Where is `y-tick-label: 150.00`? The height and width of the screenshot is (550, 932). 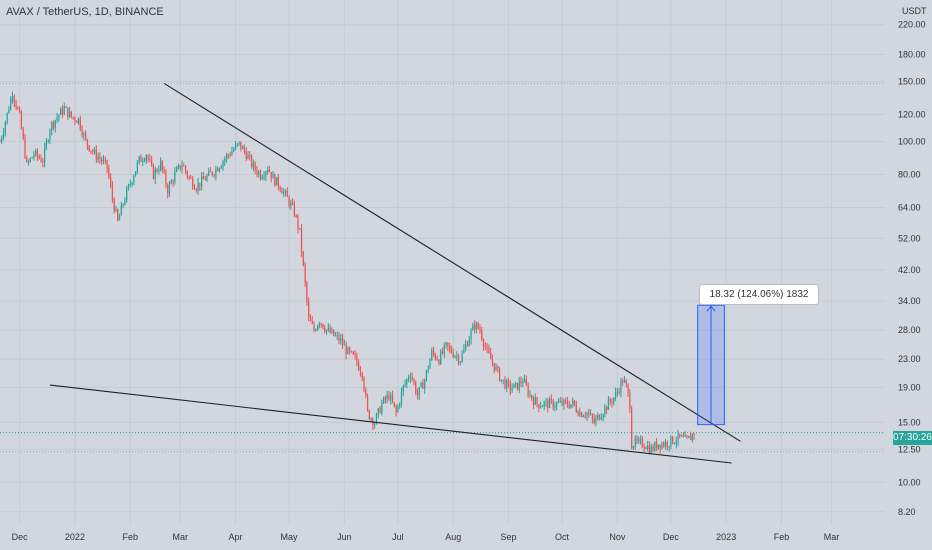
y-tick-label: 150.00 is located at coordinates (912, 81).